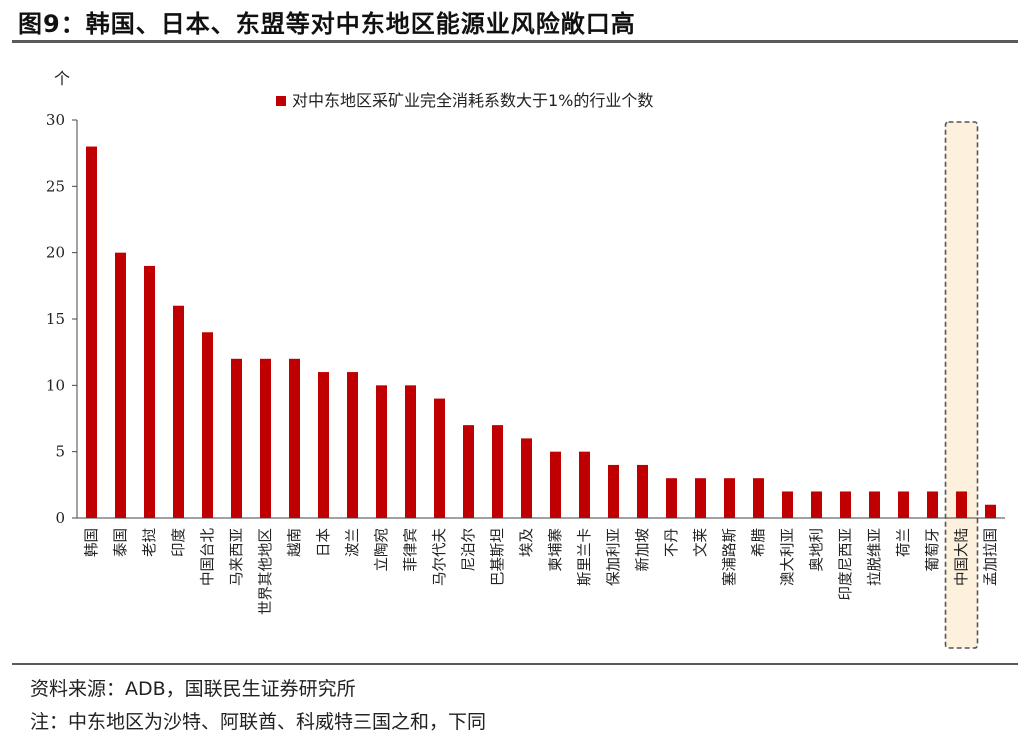 This screenshot has height=741, width=1024. Describe the element at coordinates (258, 722) in the screenshot. I see `footnote: 注：中东地区为沙特、阿联酋、科威特三国之和，下同` at that location.